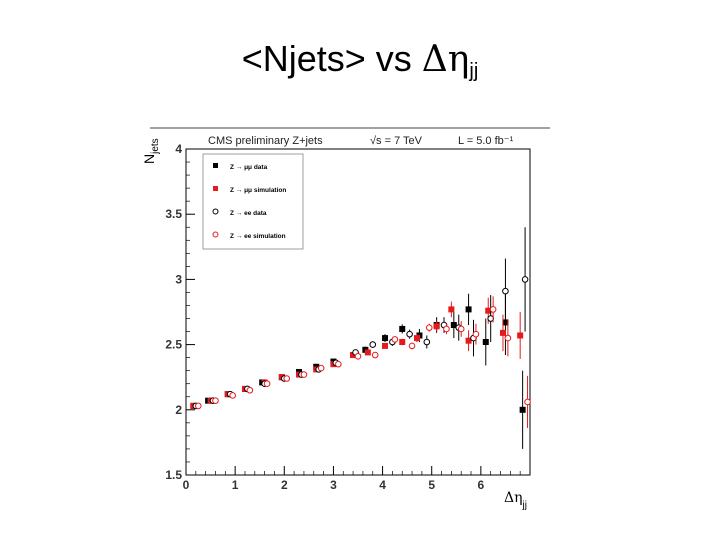 The height and width of the screenshot is (540, 720). What do you see at coordinates (173, 345) in the screenshot?
I see `y-tick-label: 2.5` at bounding box center [173, 345].